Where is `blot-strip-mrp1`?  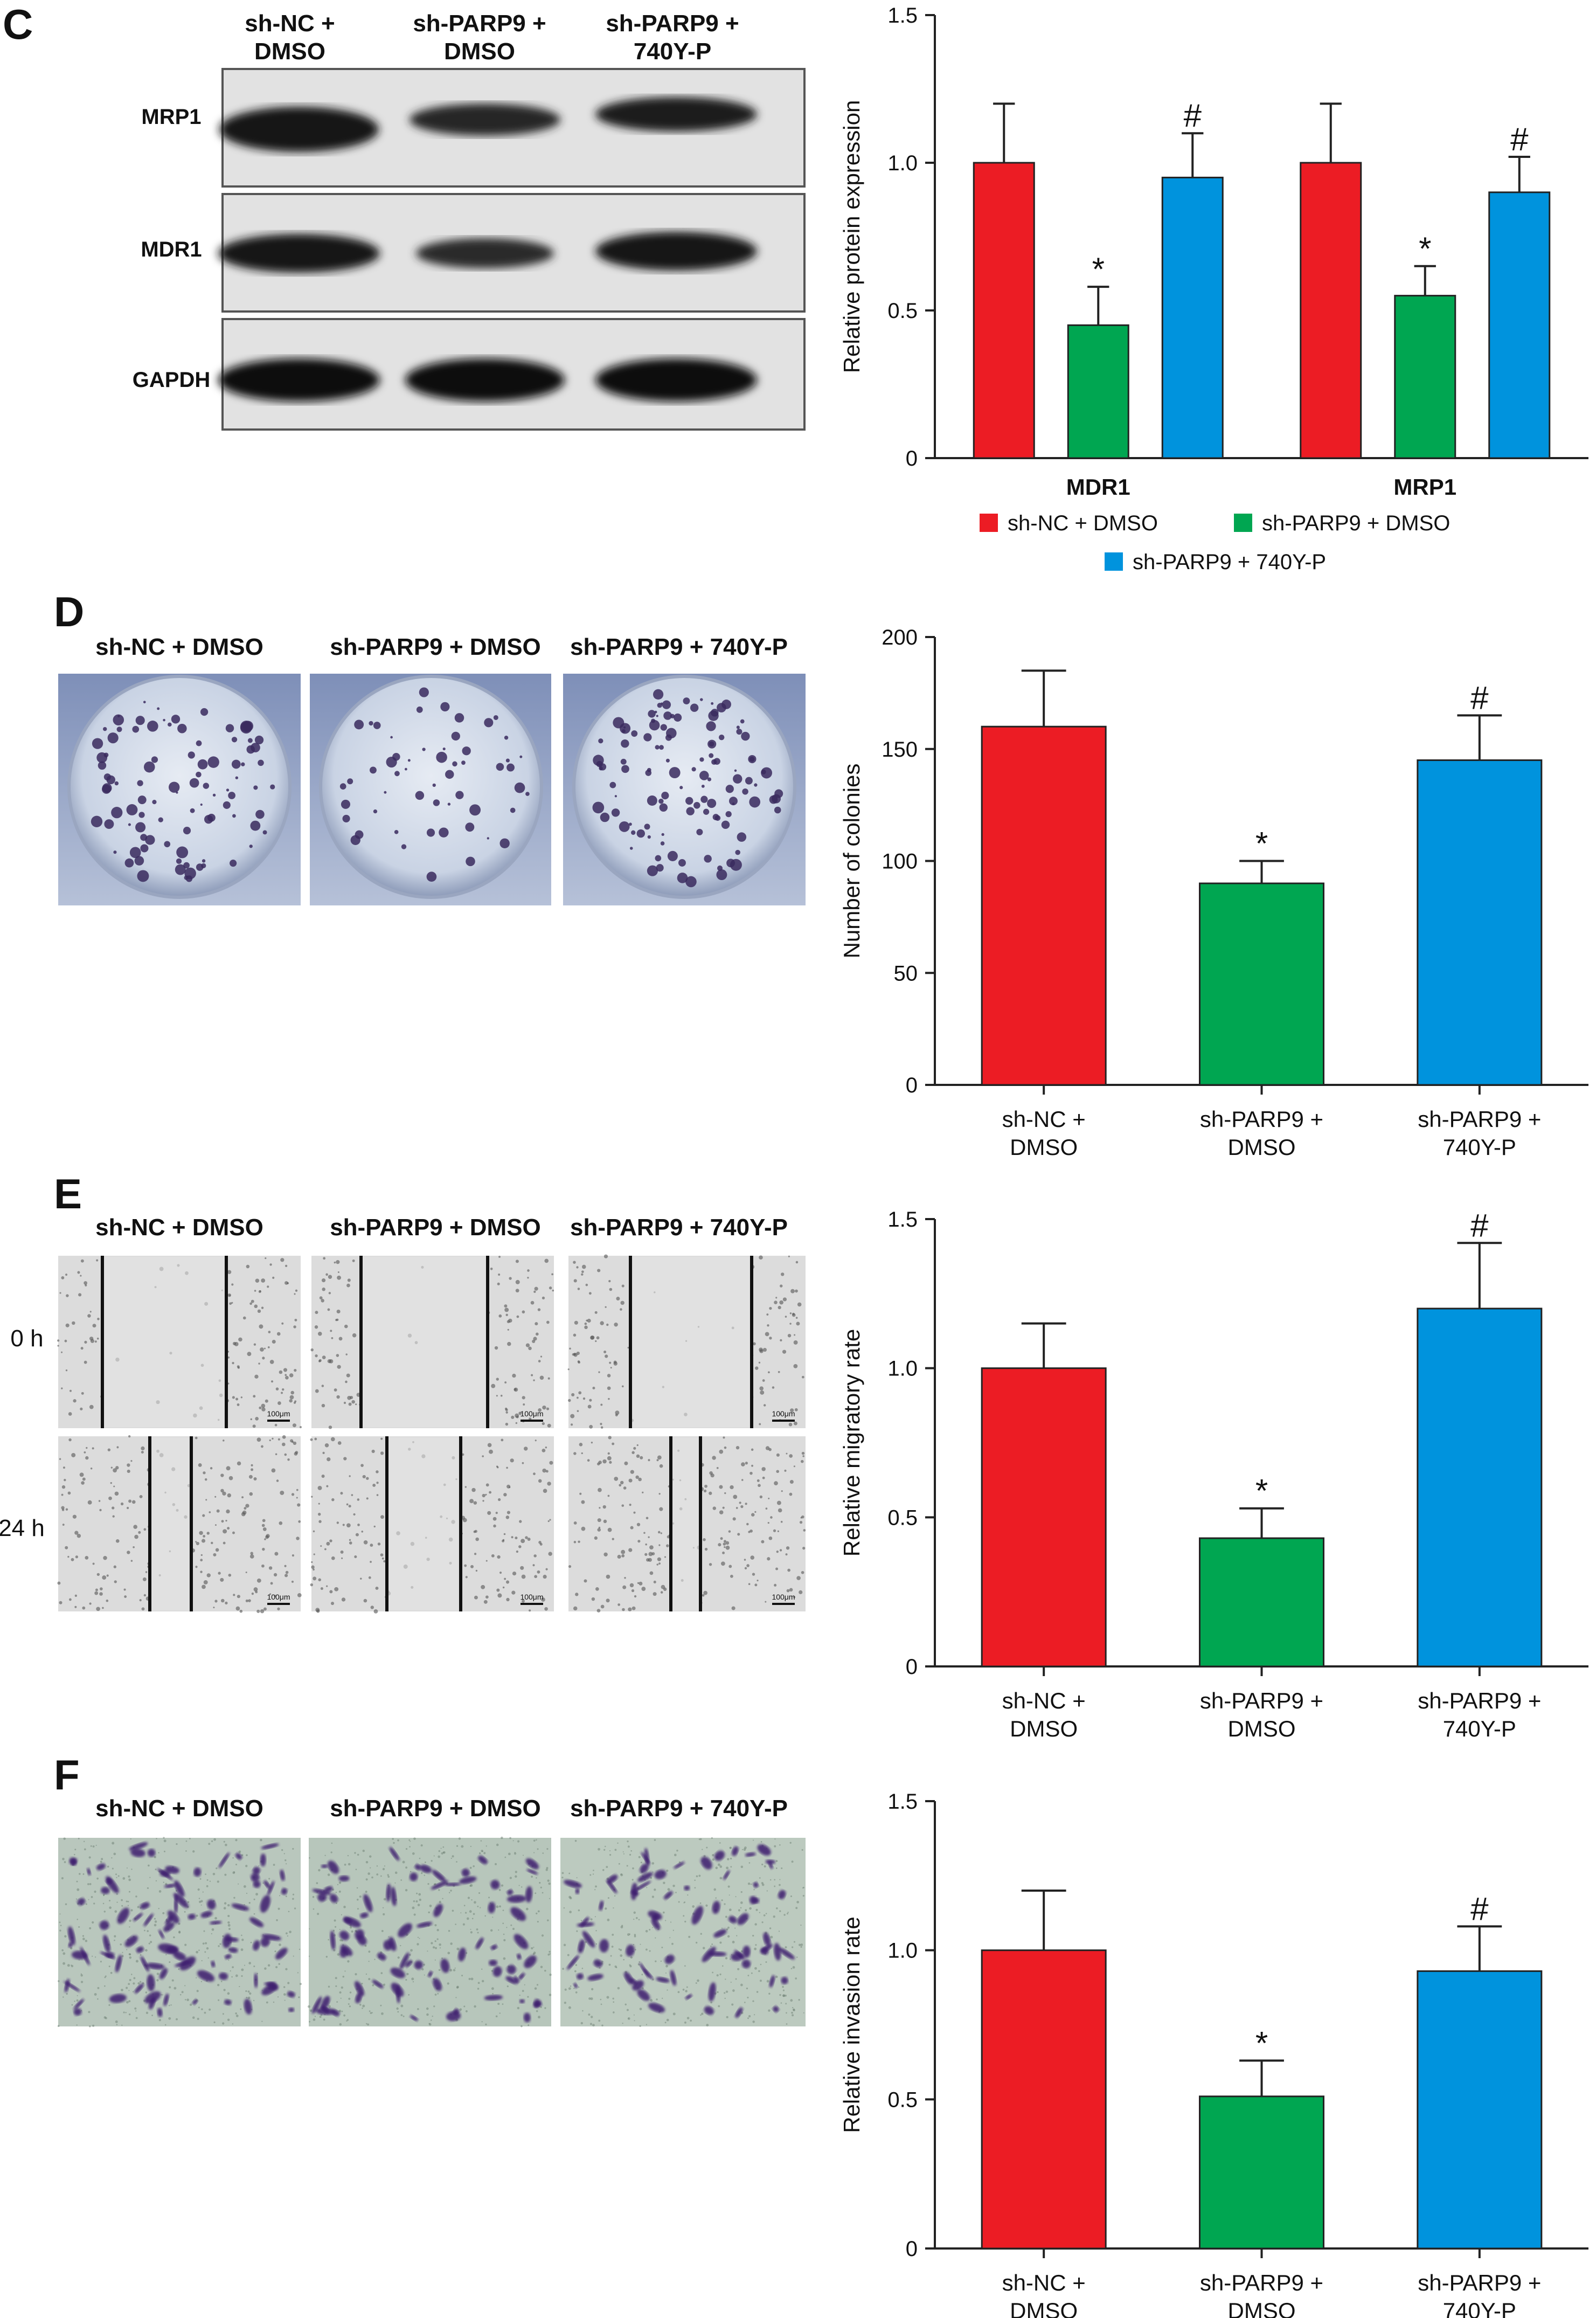
blot-strip-mrp1 is located at coordinates (512, 128).